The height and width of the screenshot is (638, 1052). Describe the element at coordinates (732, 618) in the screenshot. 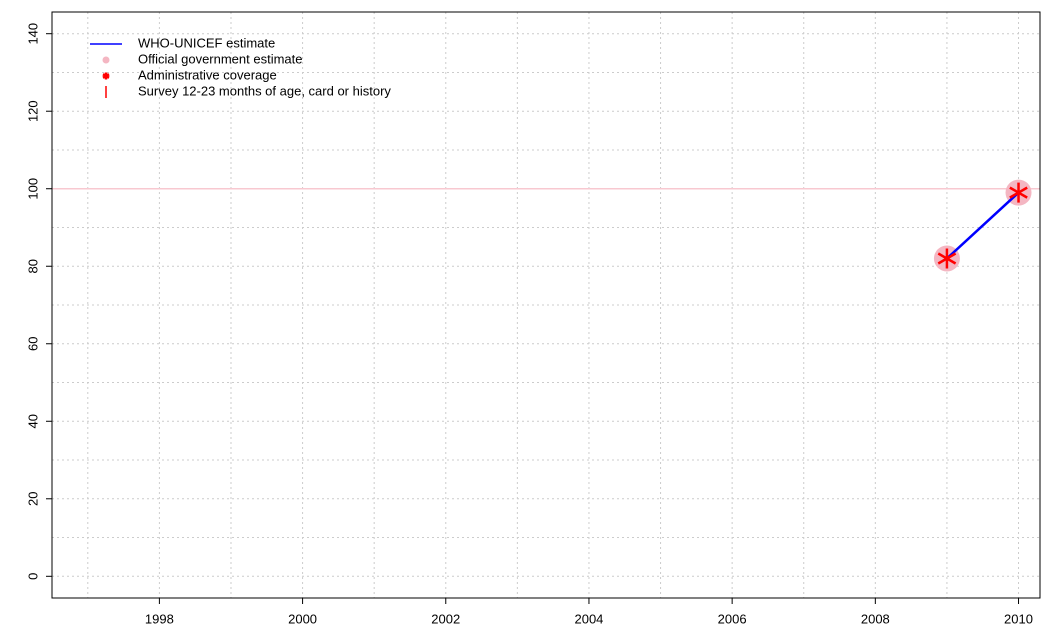

I see `x-tick-label: 2006` at that location.